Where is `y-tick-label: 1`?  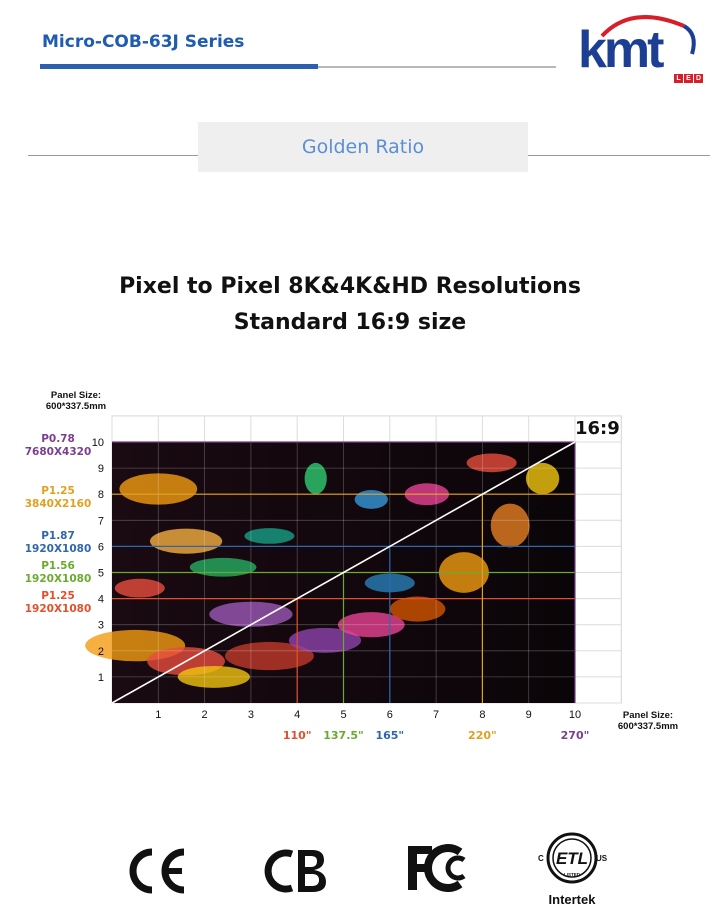 y-tick-label: 1 is located at coordinates (101, 678).